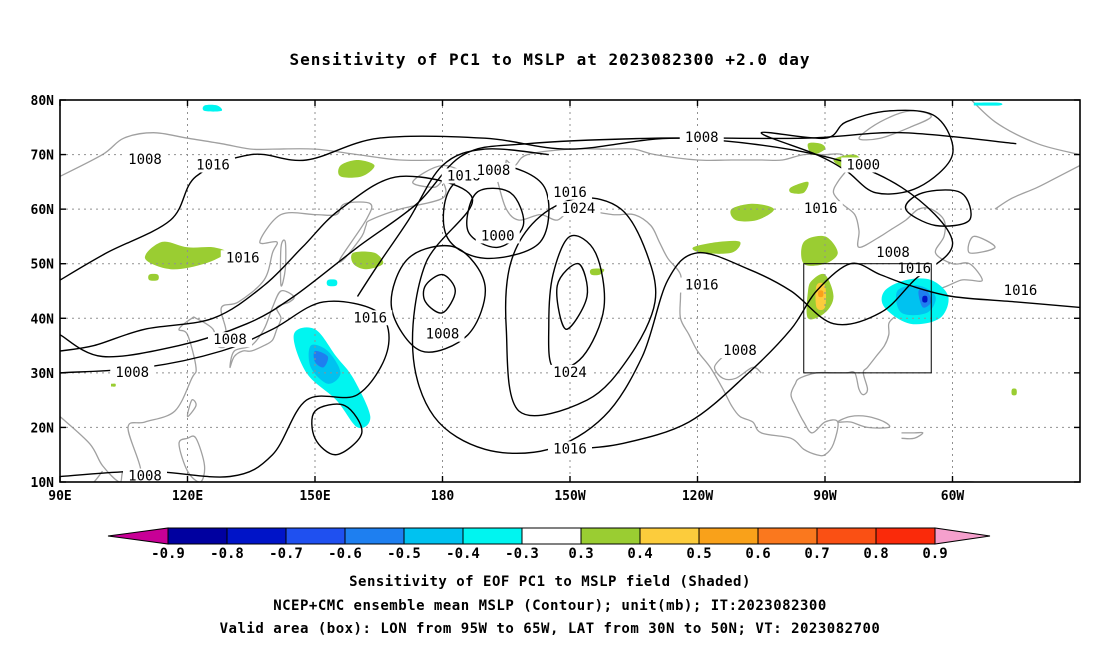  Describe the element at coordinates (463, 554) in the screenshot. I see `colorbar-label: -0.4` at that location.